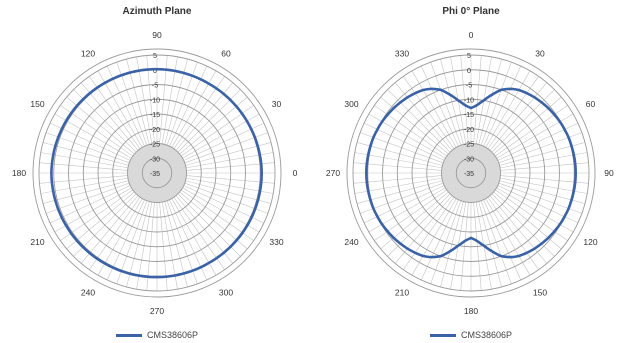 The image size is (628, 343). Describe the element at coordinates (157, 11) in the screenshot. I see `chart-title: Azimuth Plane` at that location.